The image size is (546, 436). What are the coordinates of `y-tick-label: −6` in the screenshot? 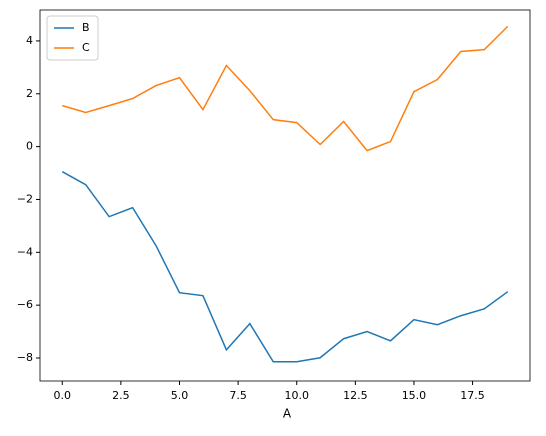 It's located at (25, 304).